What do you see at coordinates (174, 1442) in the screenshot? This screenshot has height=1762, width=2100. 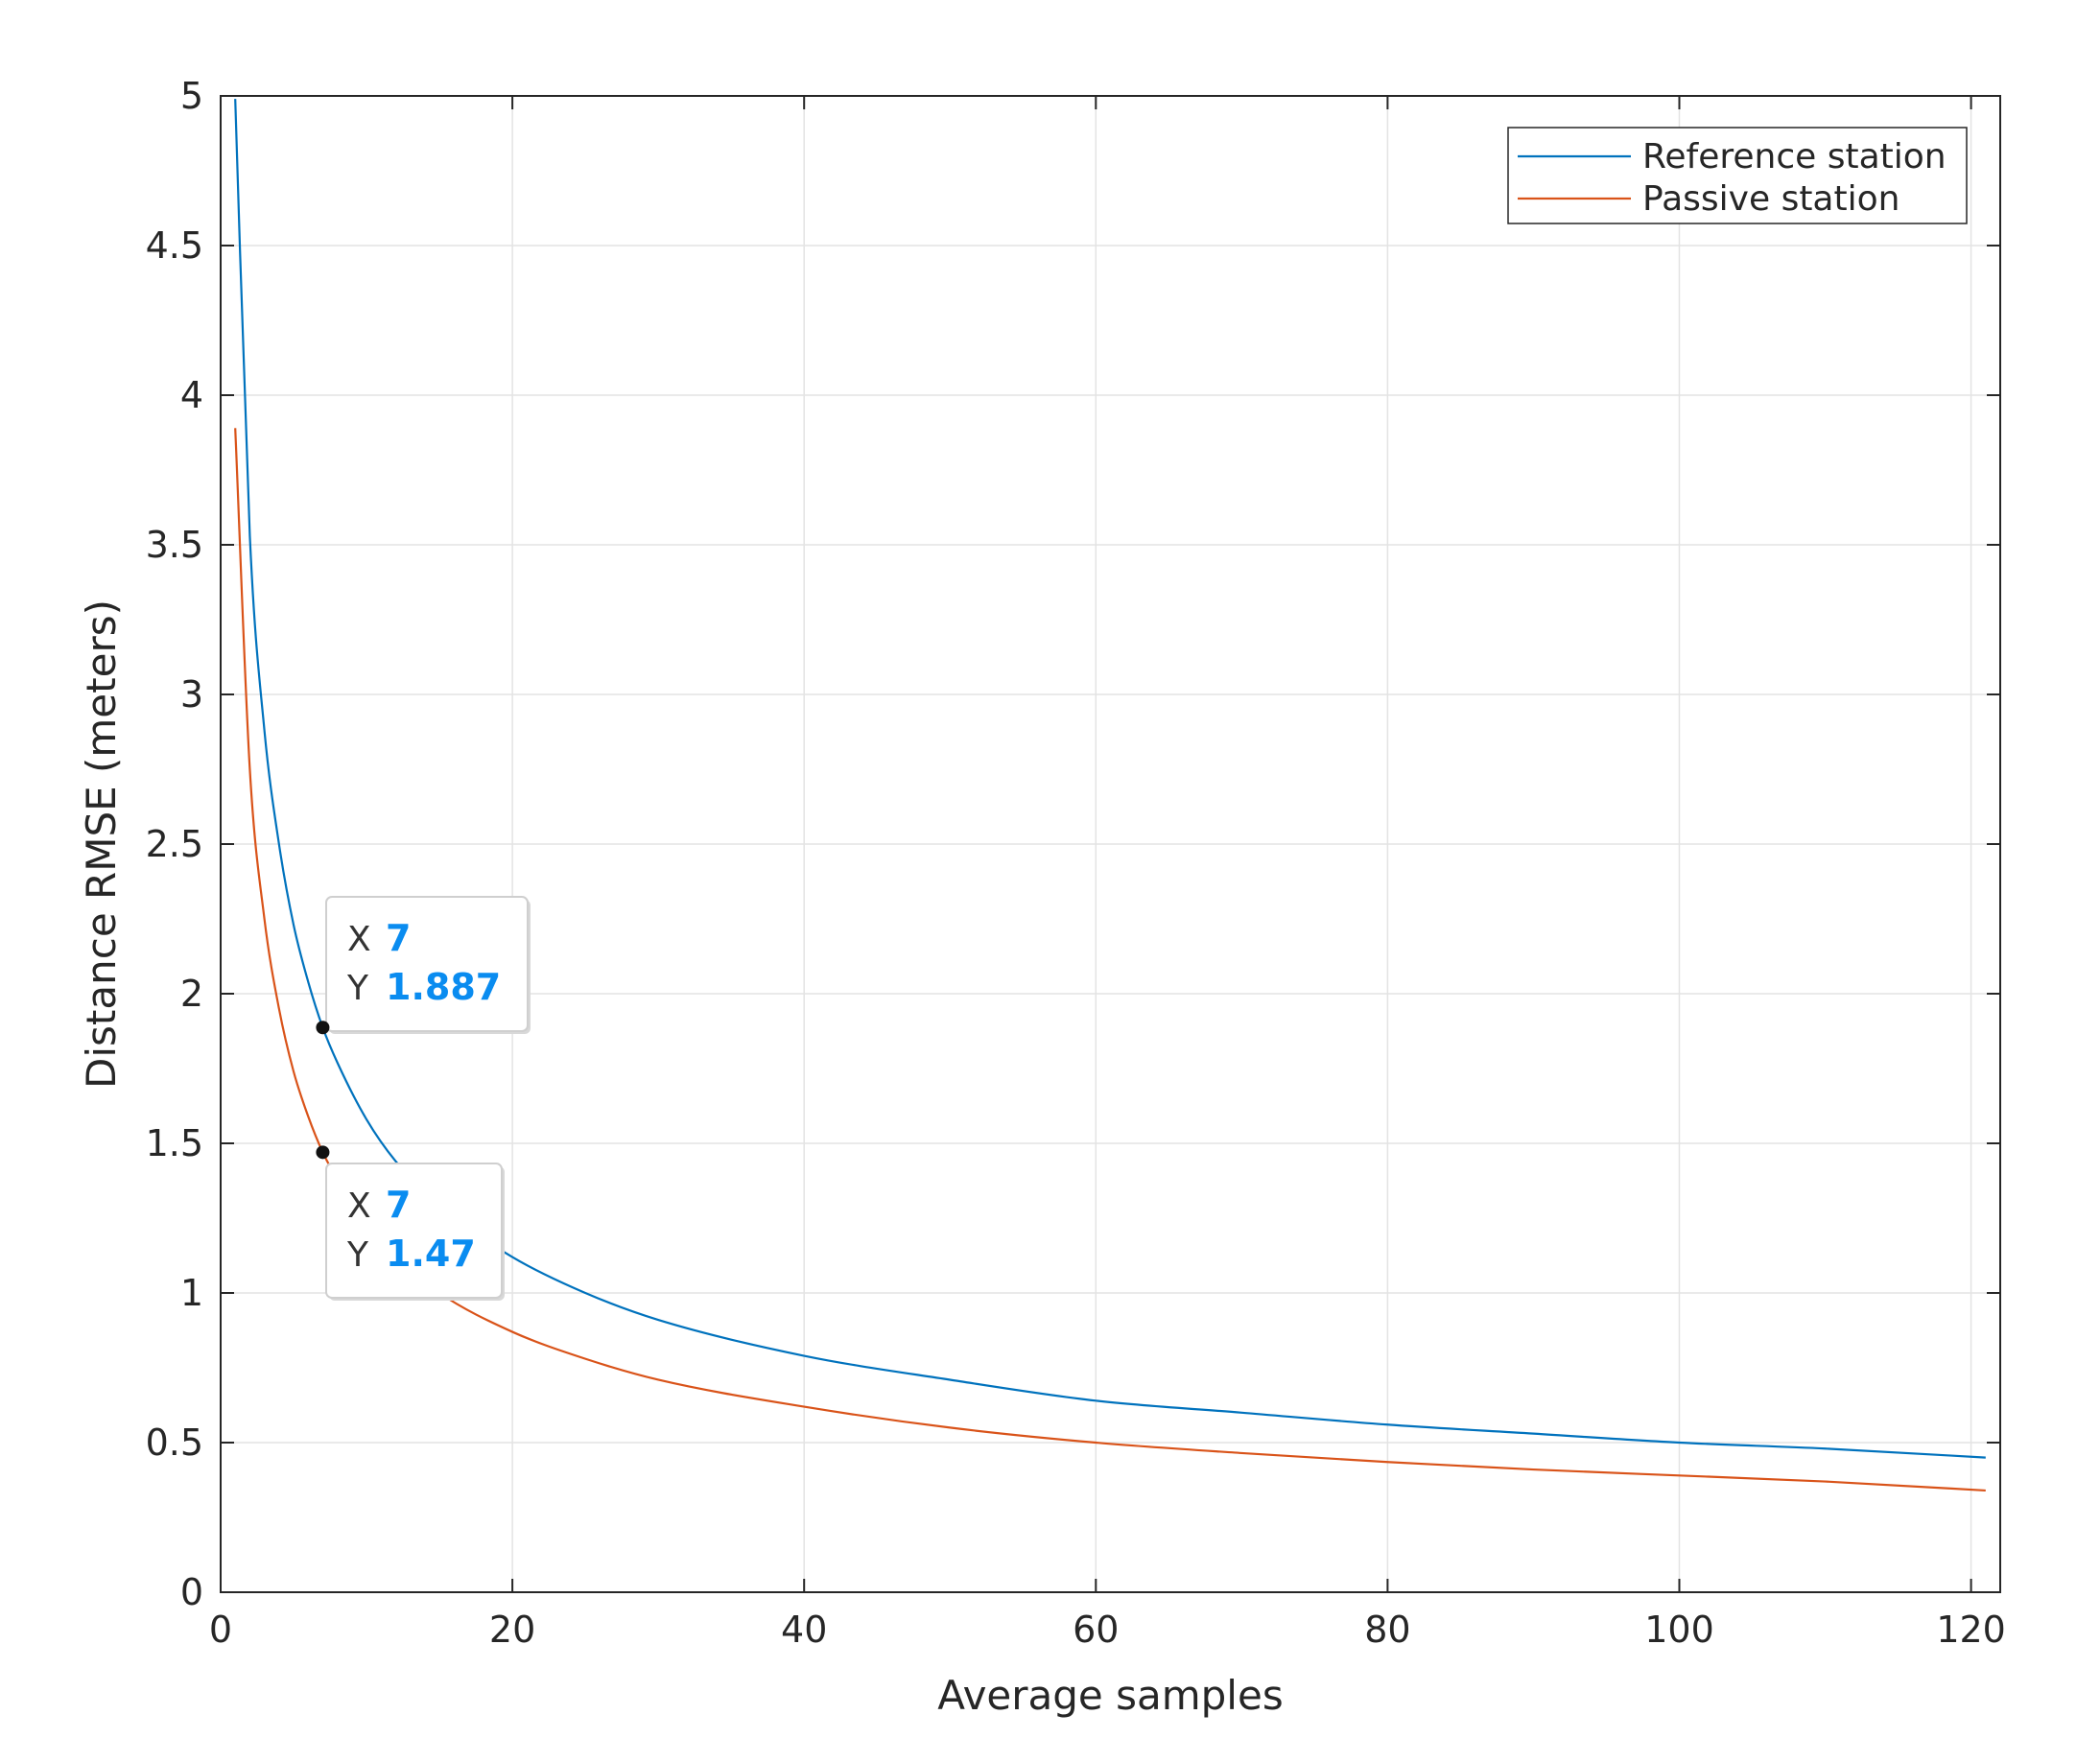 I see `y-tick-label: 0.5` at bounding box center [174, 1442].